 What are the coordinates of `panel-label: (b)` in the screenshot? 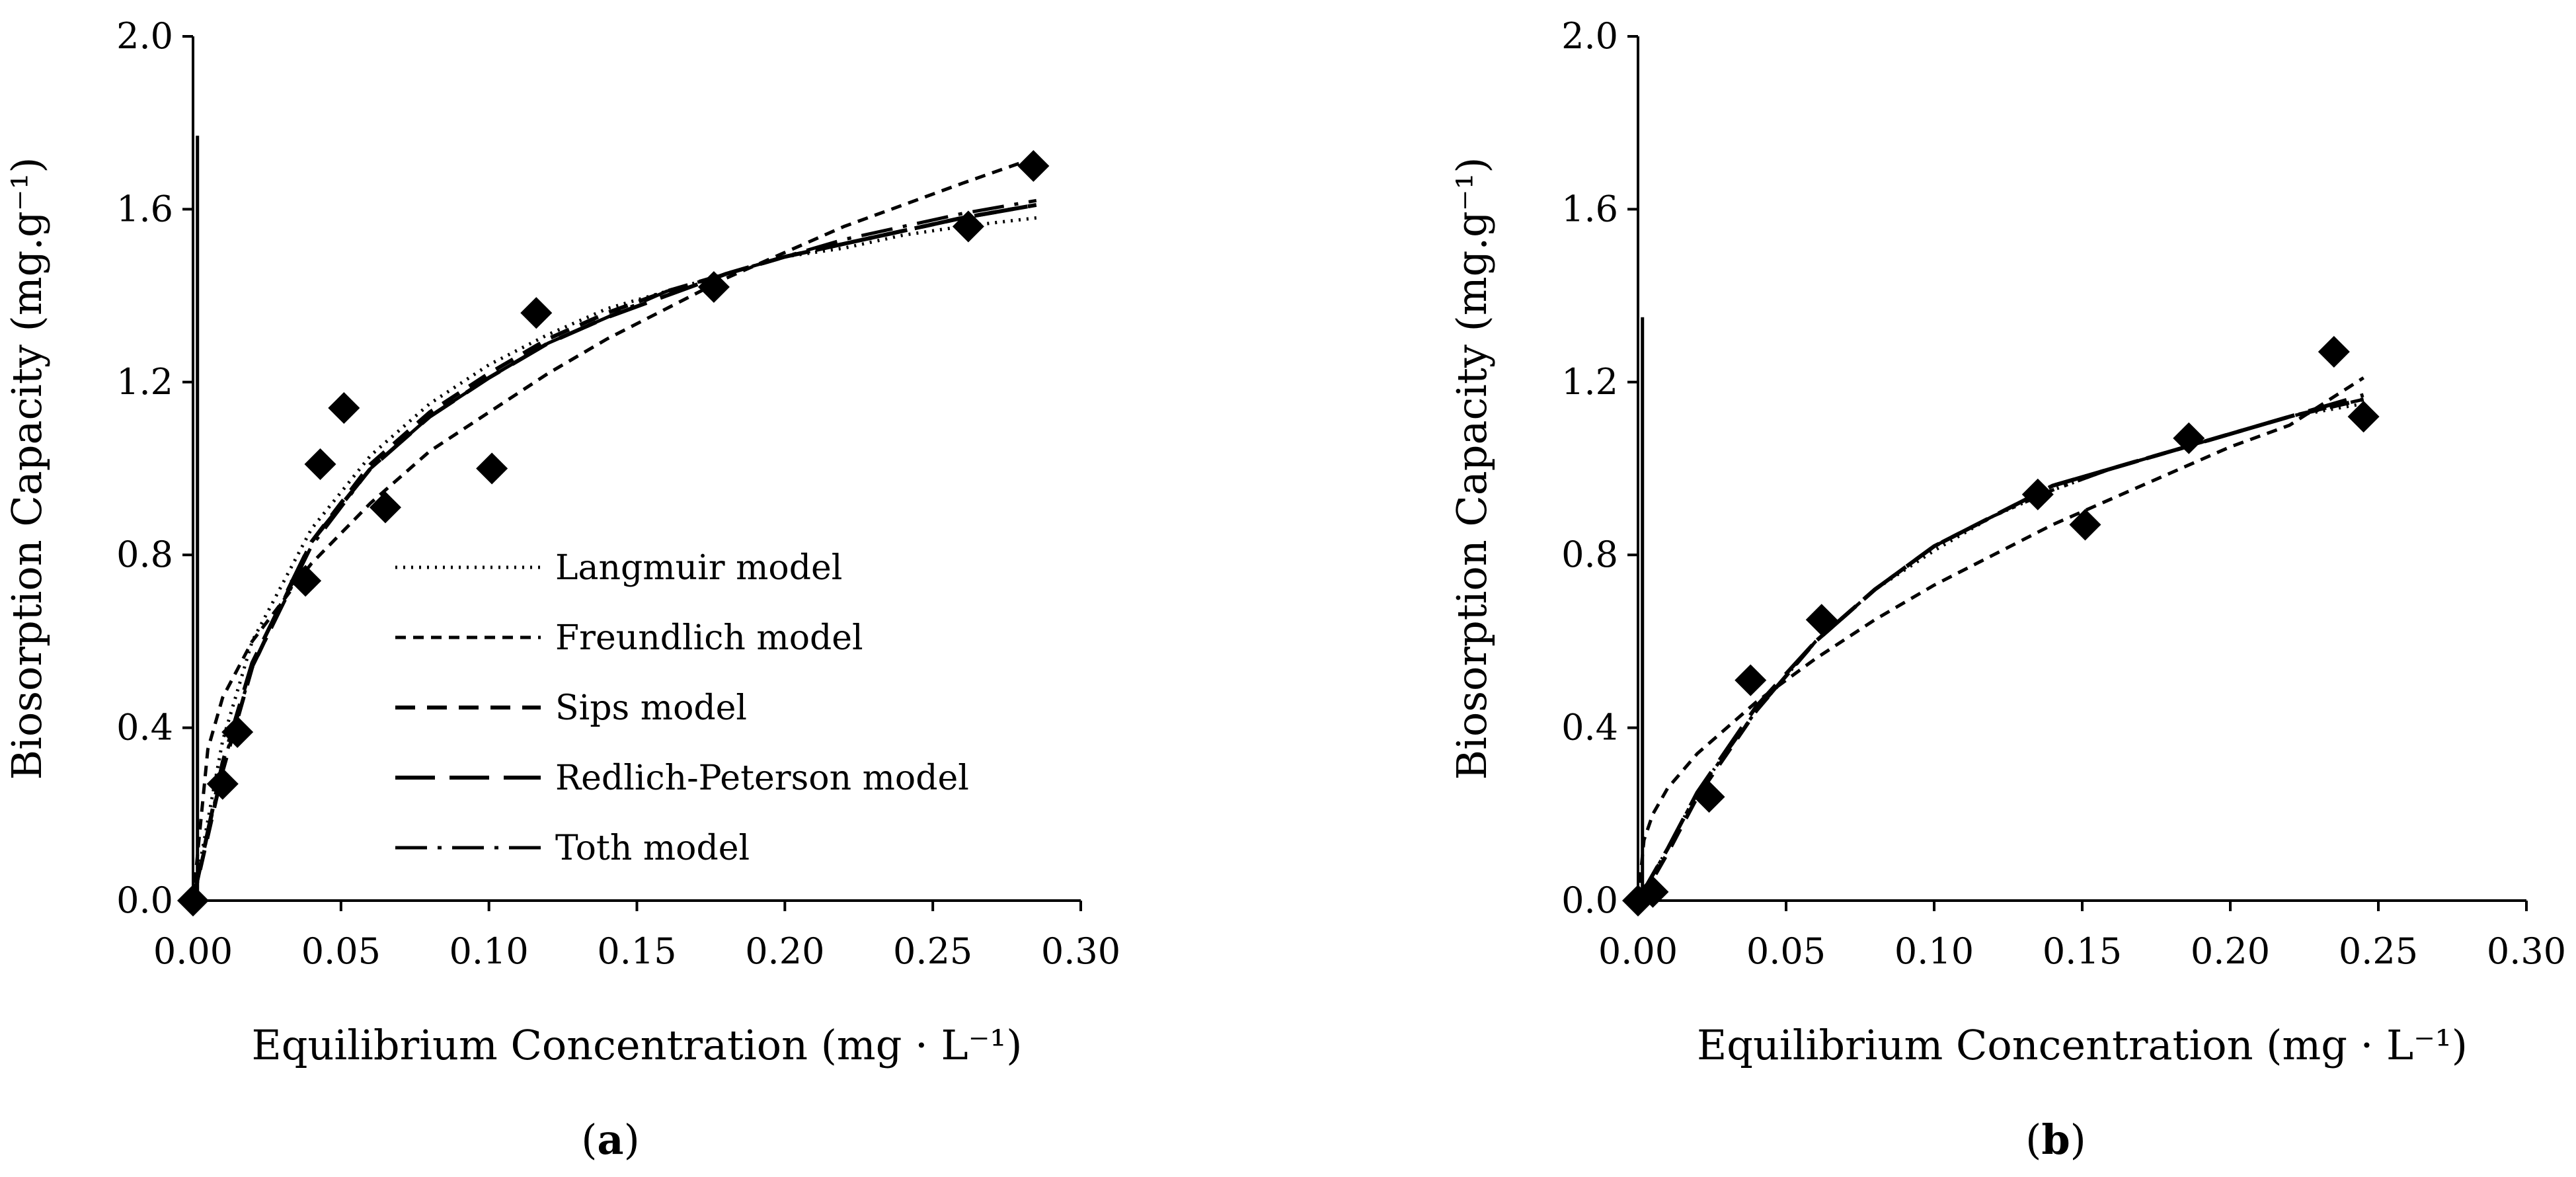 It's located at (2055, 1140).